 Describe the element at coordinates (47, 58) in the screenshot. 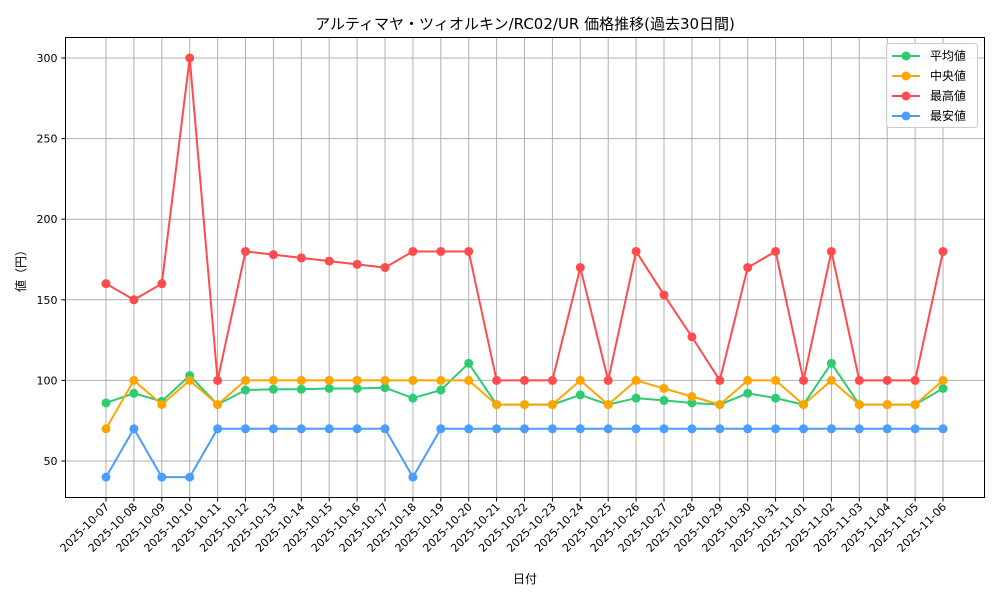

I see `y-tick-label: 300` at that location.